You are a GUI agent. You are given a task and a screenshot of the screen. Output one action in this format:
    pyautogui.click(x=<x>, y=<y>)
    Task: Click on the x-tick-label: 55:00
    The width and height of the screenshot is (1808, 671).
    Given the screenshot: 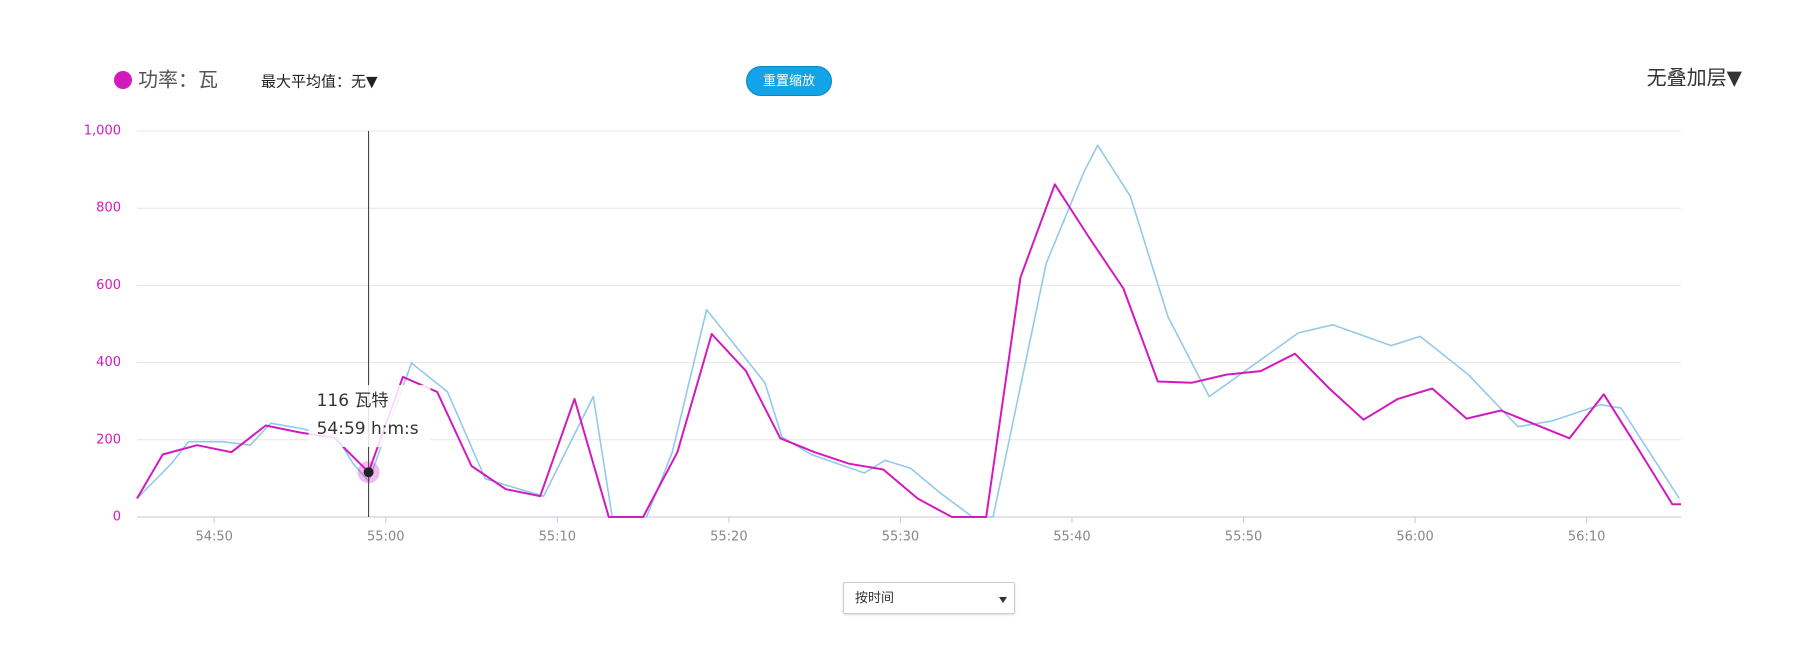 What is the action you would take?
    pyautogui.click(x=385, y=537)
    